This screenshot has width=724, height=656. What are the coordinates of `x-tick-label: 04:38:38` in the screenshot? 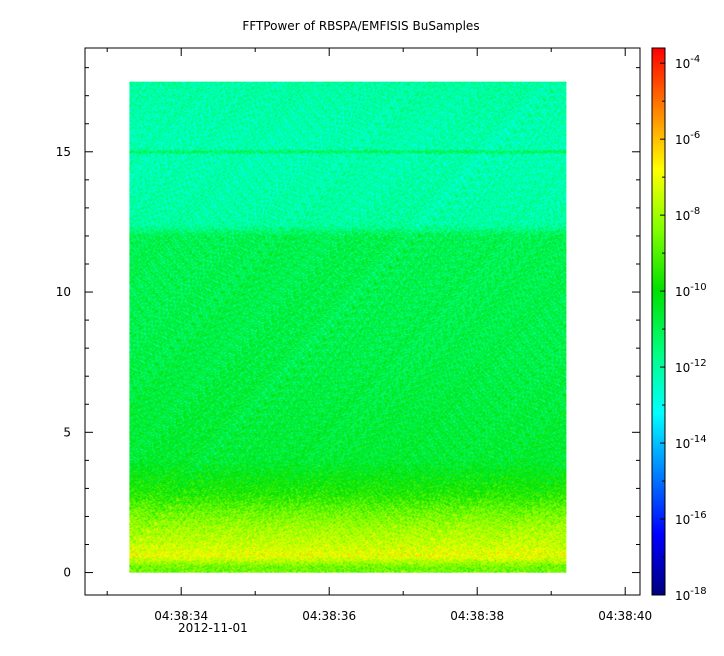 It's located at (477, 616).